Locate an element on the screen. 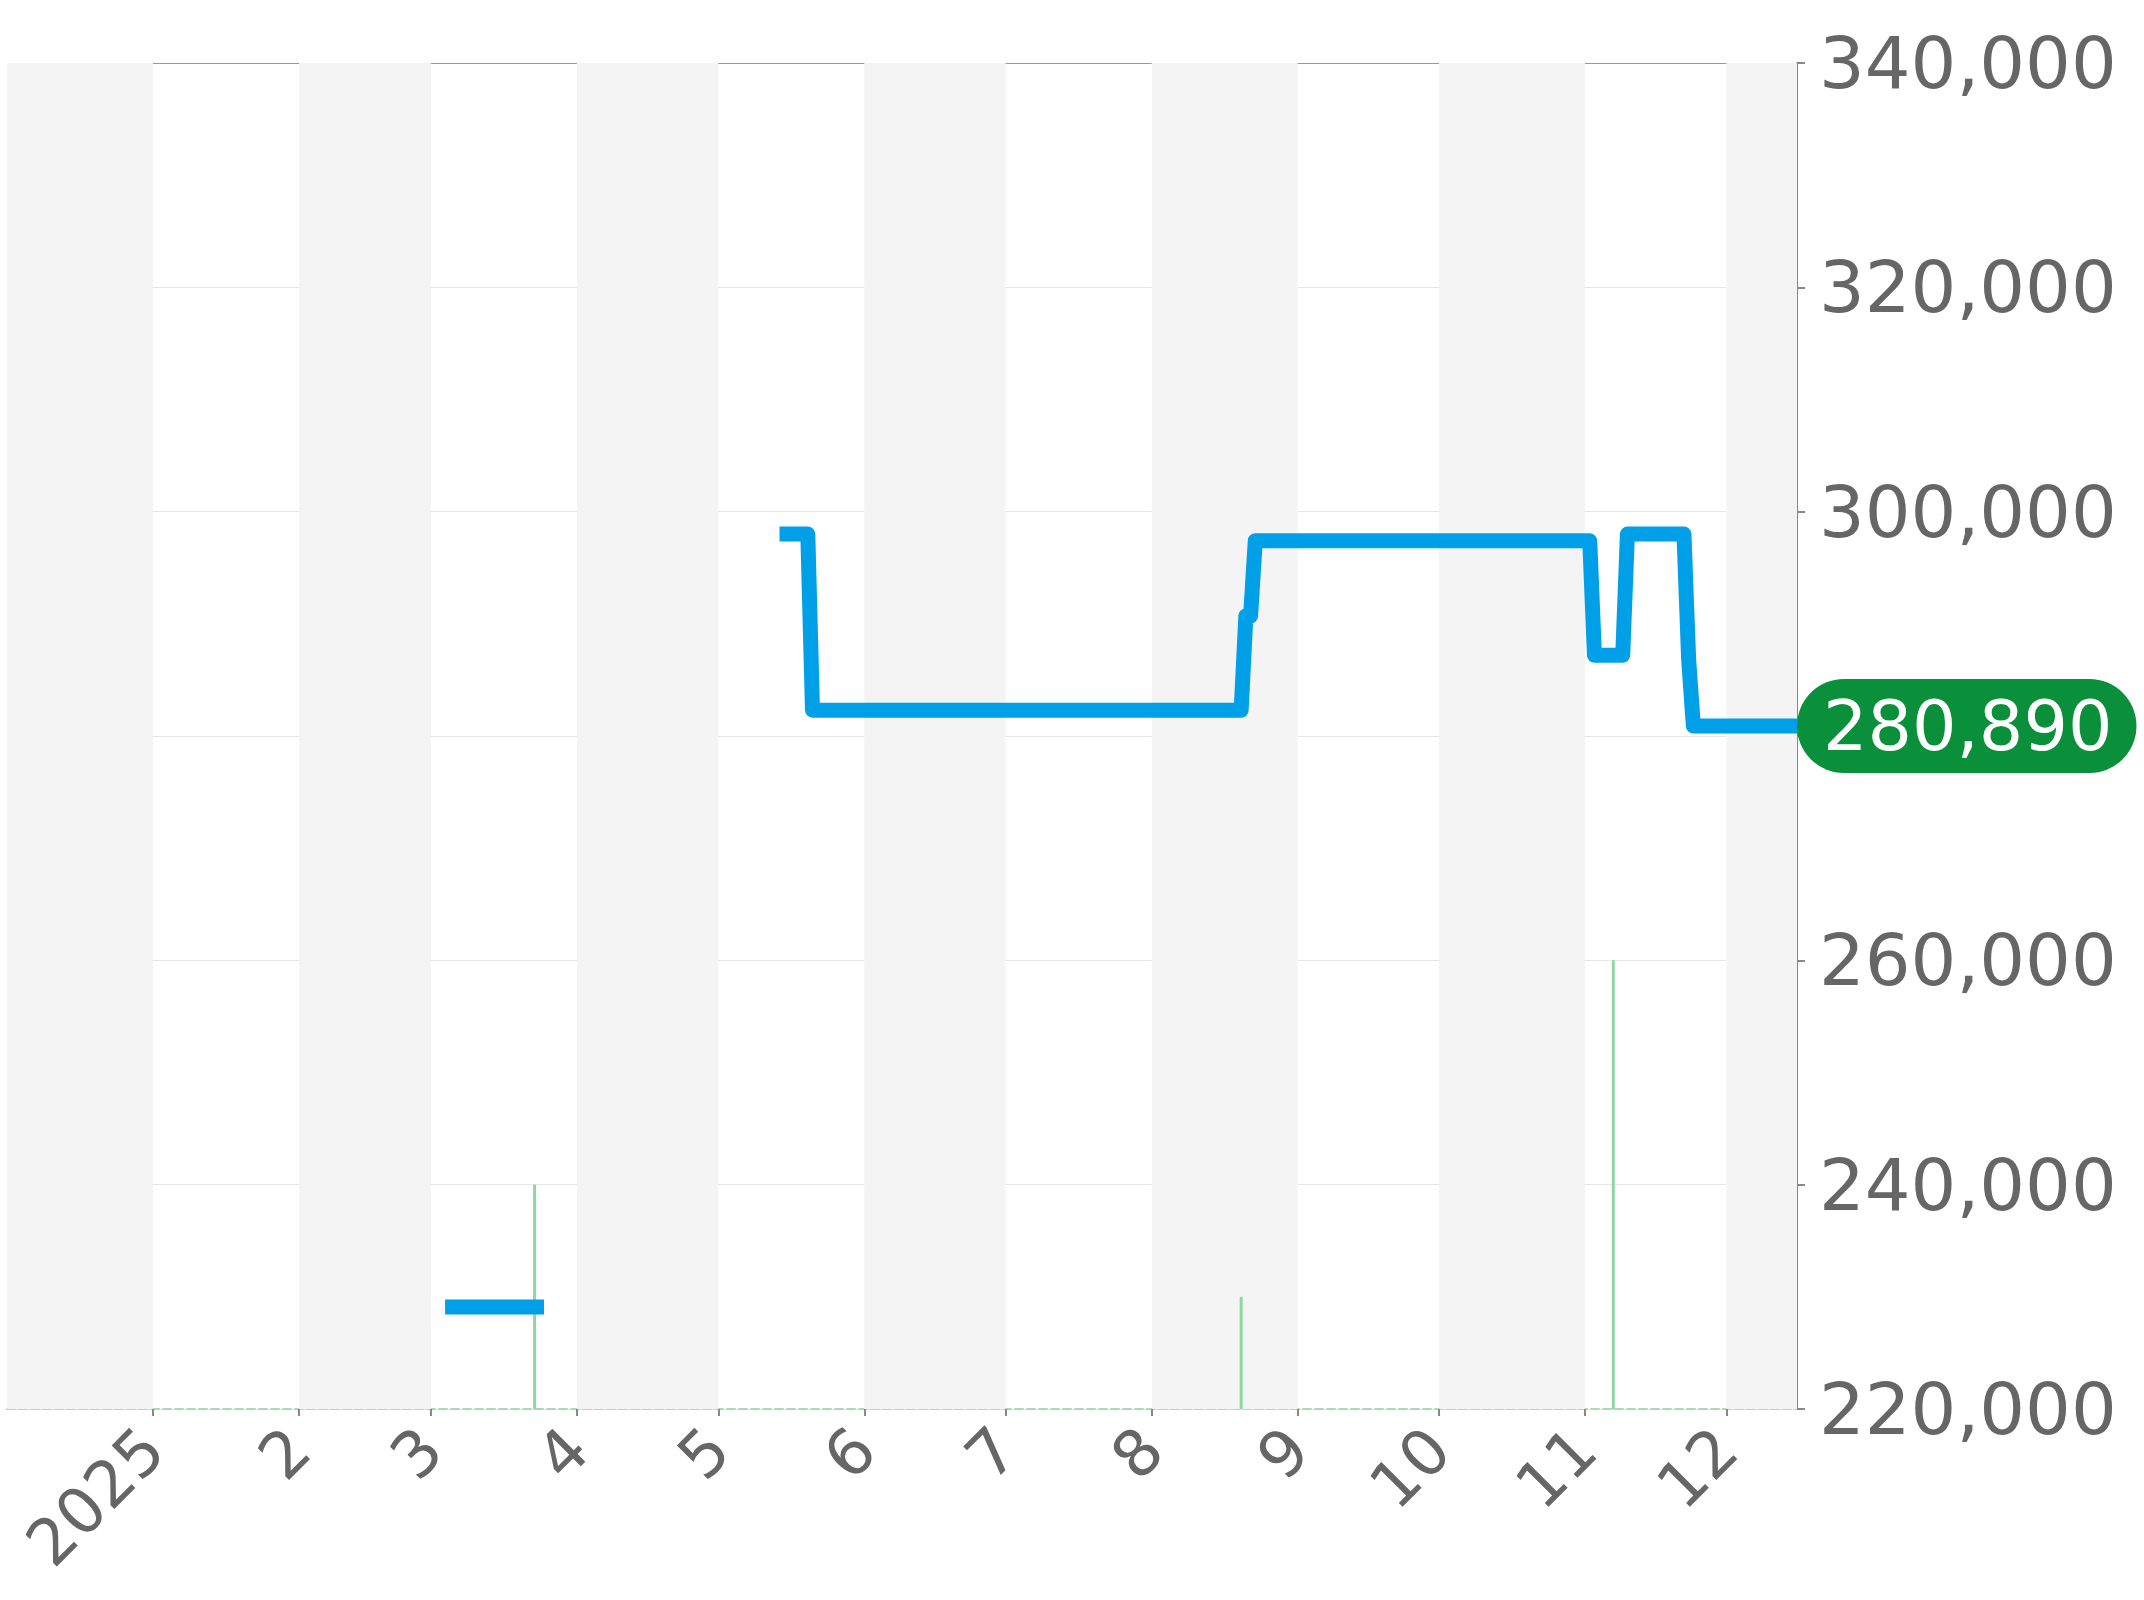  x-tick-label: 5 is located at coordinates (704, 1453).